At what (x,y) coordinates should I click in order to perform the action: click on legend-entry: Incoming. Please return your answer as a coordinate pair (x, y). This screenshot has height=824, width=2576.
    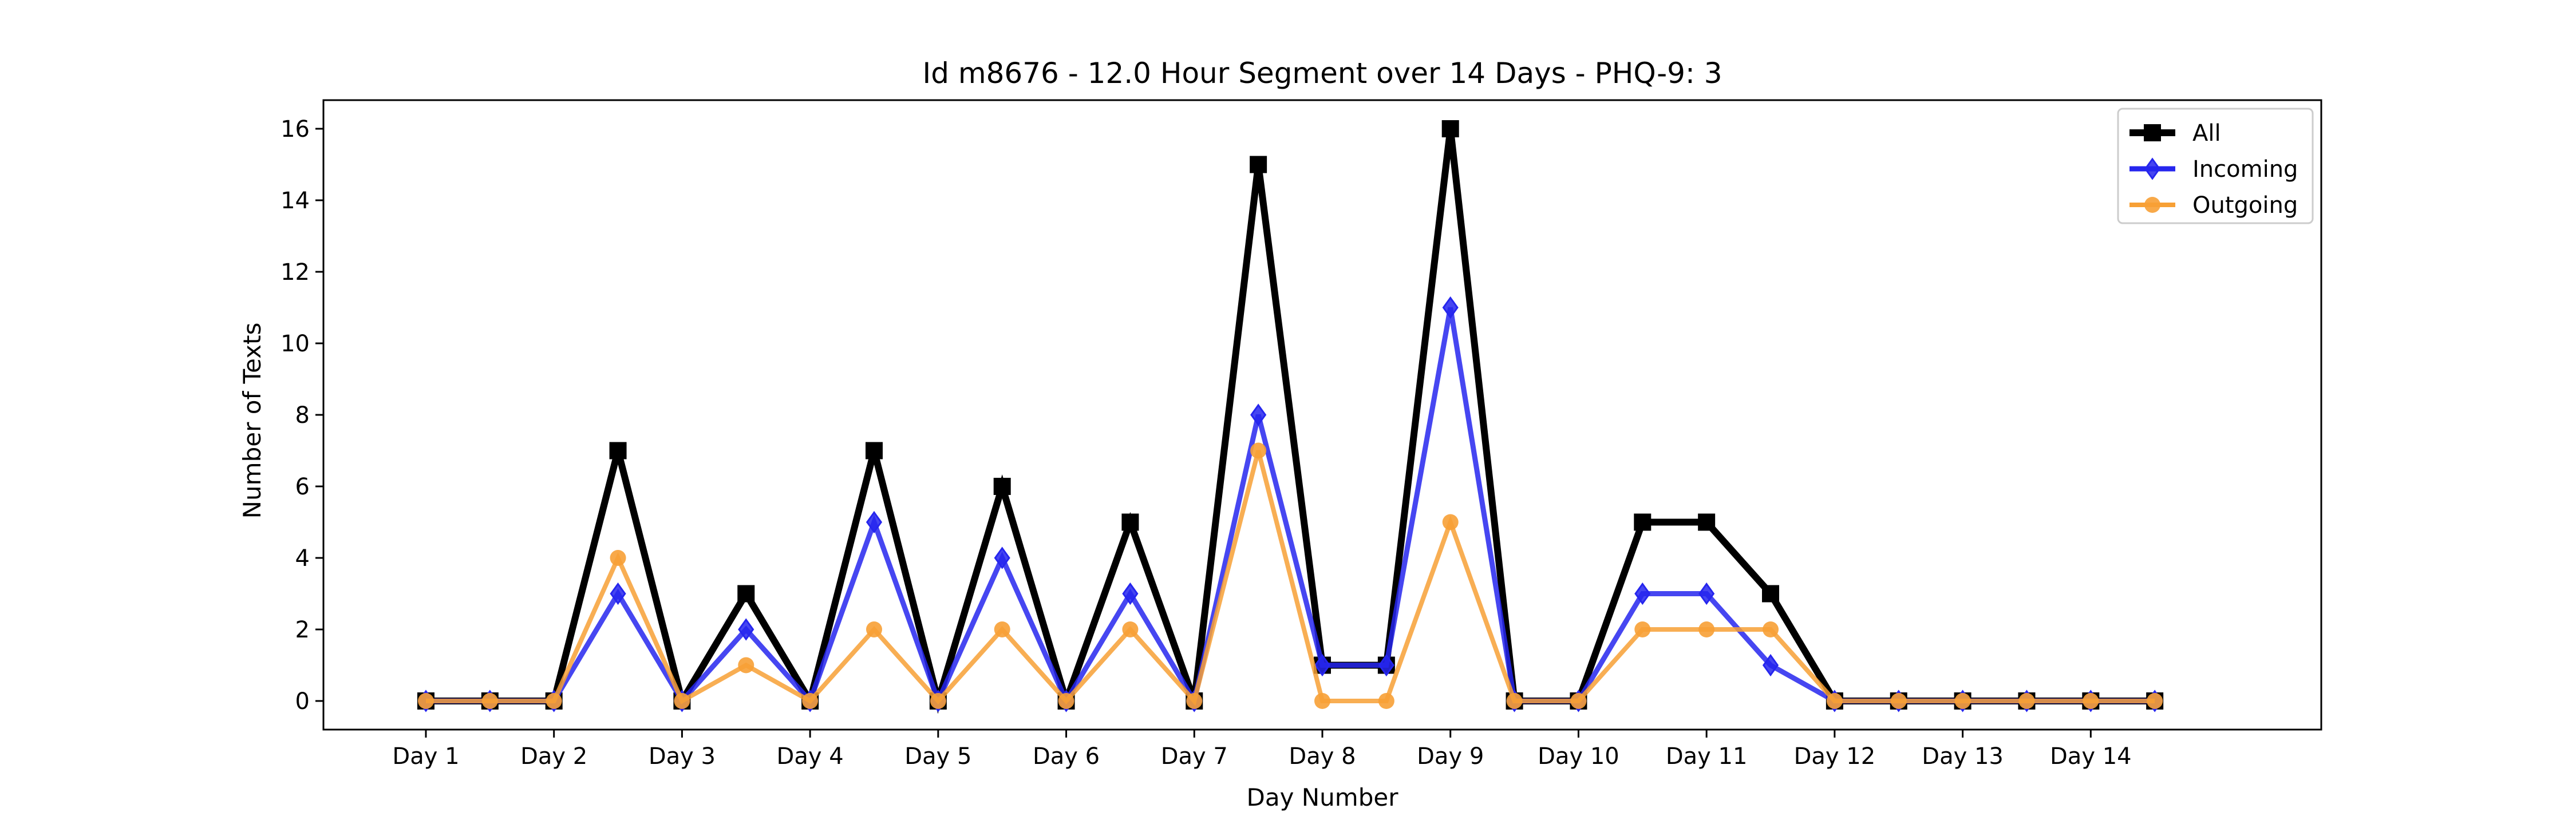
    Looking at the image, I should click on (2213, 169).